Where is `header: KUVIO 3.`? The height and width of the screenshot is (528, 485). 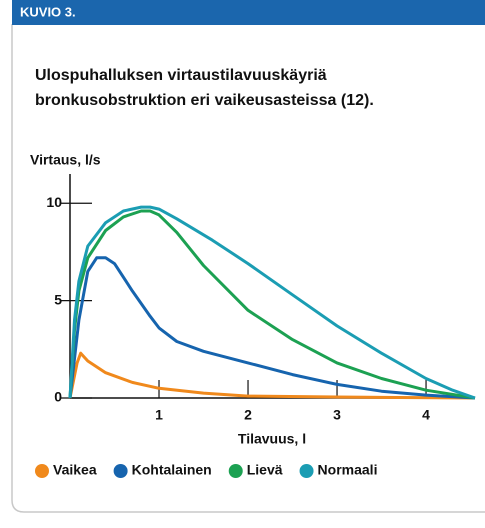
header: KUVIO 3. is located at coordinates (48, 11).